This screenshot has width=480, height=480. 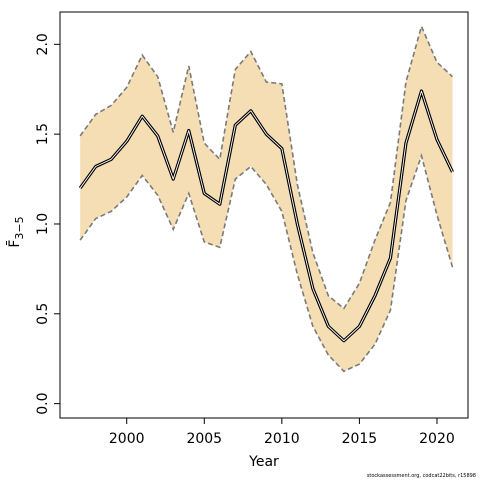 I want to click on y-tick-label: 1.0, so click(x=43, y=224).